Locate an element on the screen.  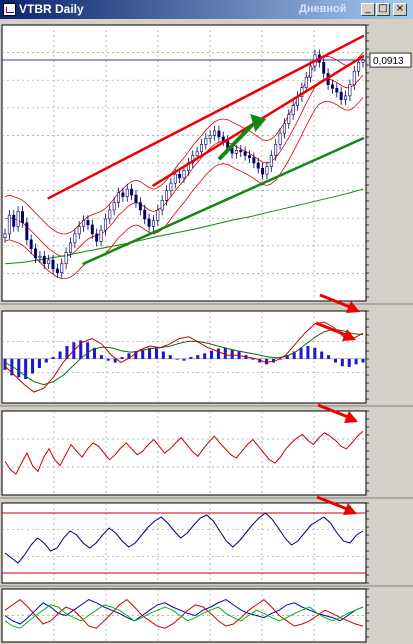
oscillator-1-line is located at coordinates (184, 452).